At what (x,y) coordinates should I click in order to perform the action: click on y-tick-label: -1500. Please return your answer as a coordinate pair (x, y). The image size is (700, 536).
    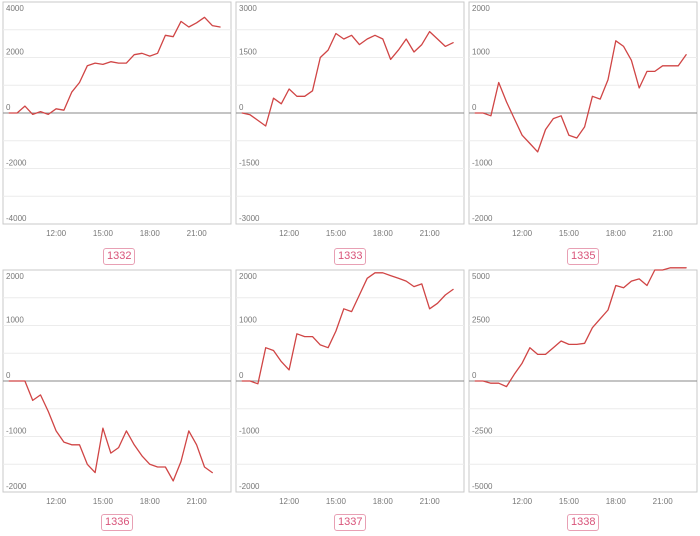
    Looking at the image, I should click on (249, 163).